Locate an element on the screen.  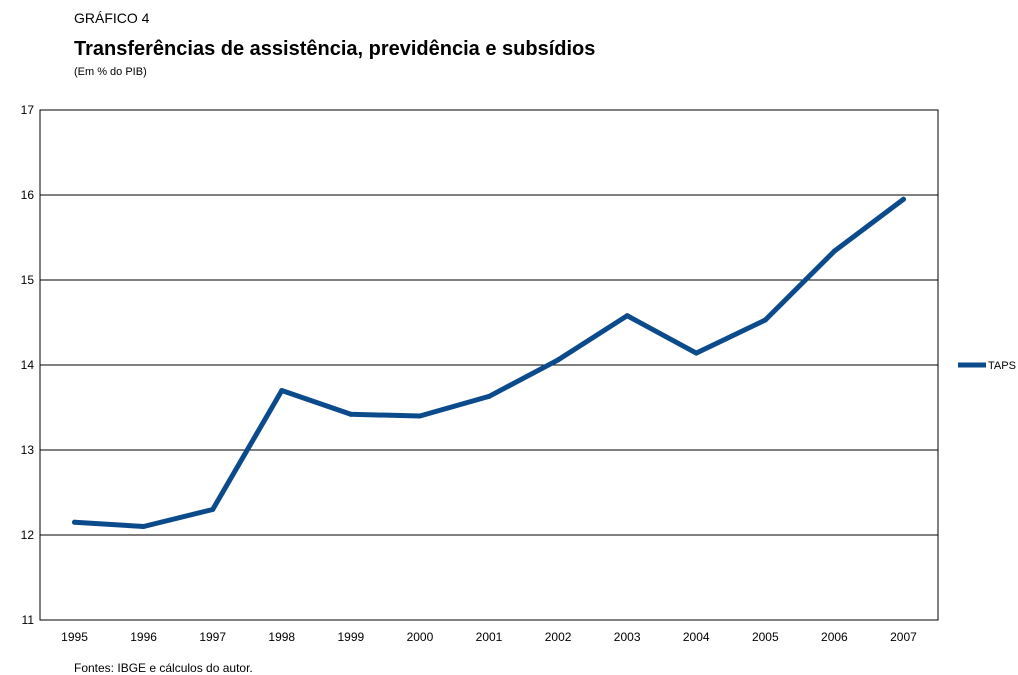
y-tick-label: 11 is located at coordinates (28, 620).